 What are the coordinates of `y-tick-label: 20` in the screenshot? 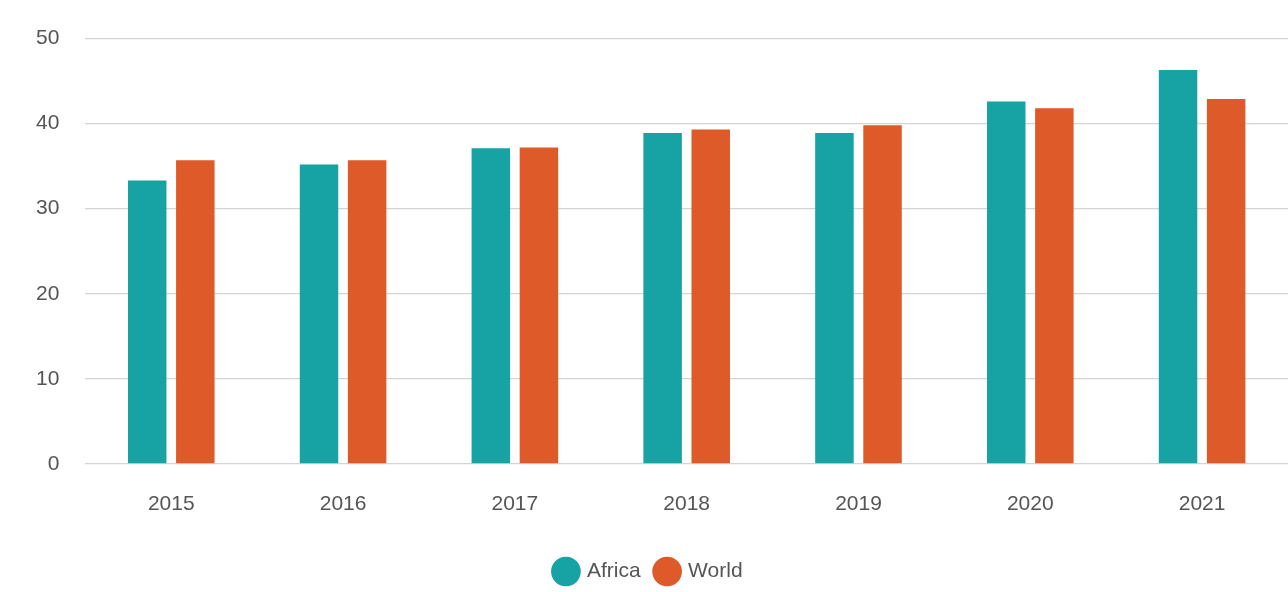 It's located at (48, 292).